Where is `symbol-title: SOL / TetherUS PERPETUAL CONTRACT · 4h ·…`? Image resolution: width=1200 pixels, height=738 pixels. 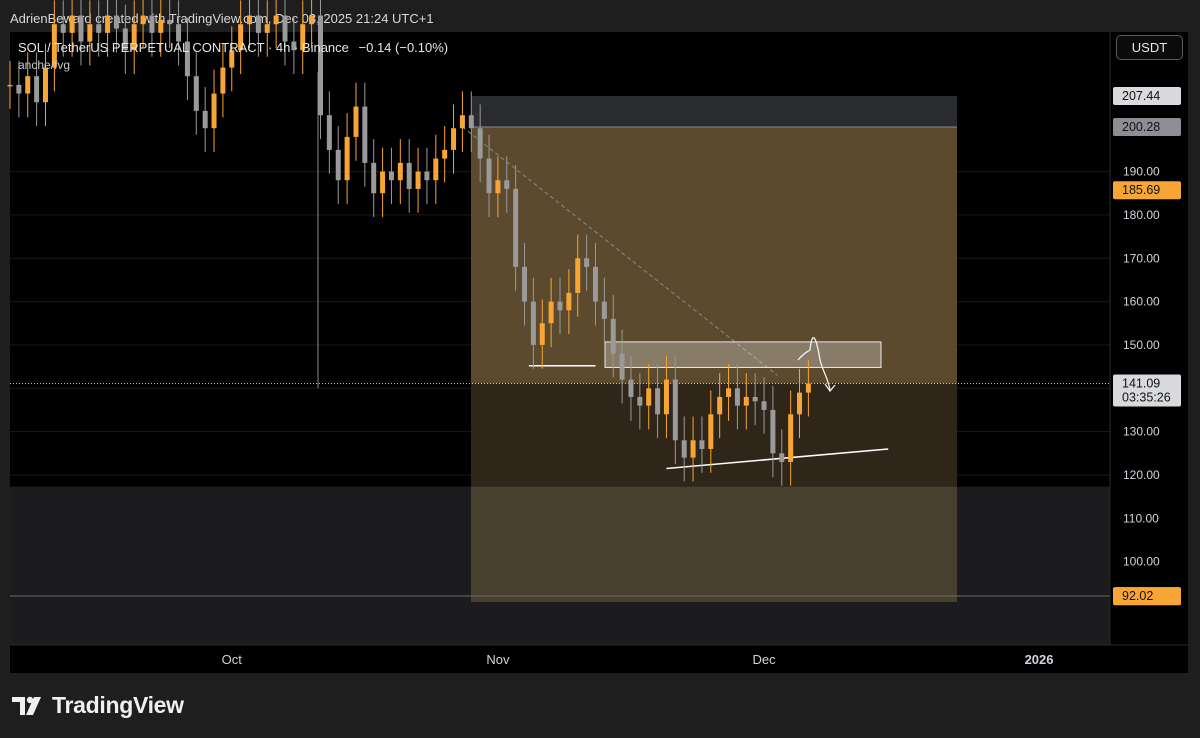 symbol-title: SOL / TetherUS PERPETUAL CONTRACT · 4h ·… is located at coordinates (183, 47).